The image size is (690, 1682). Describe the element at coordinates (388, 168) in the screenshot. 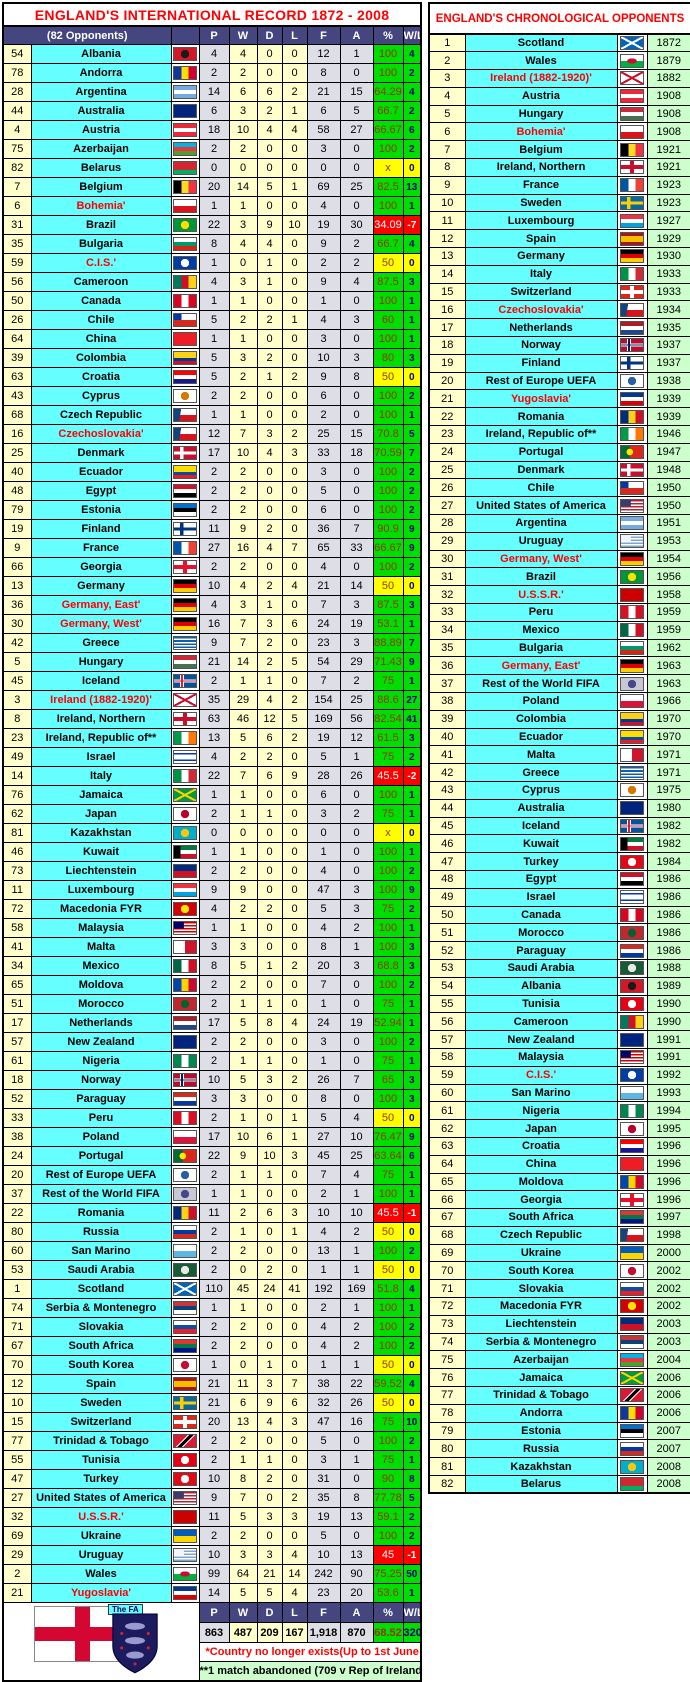

I see `win-percentage: x` at that location.